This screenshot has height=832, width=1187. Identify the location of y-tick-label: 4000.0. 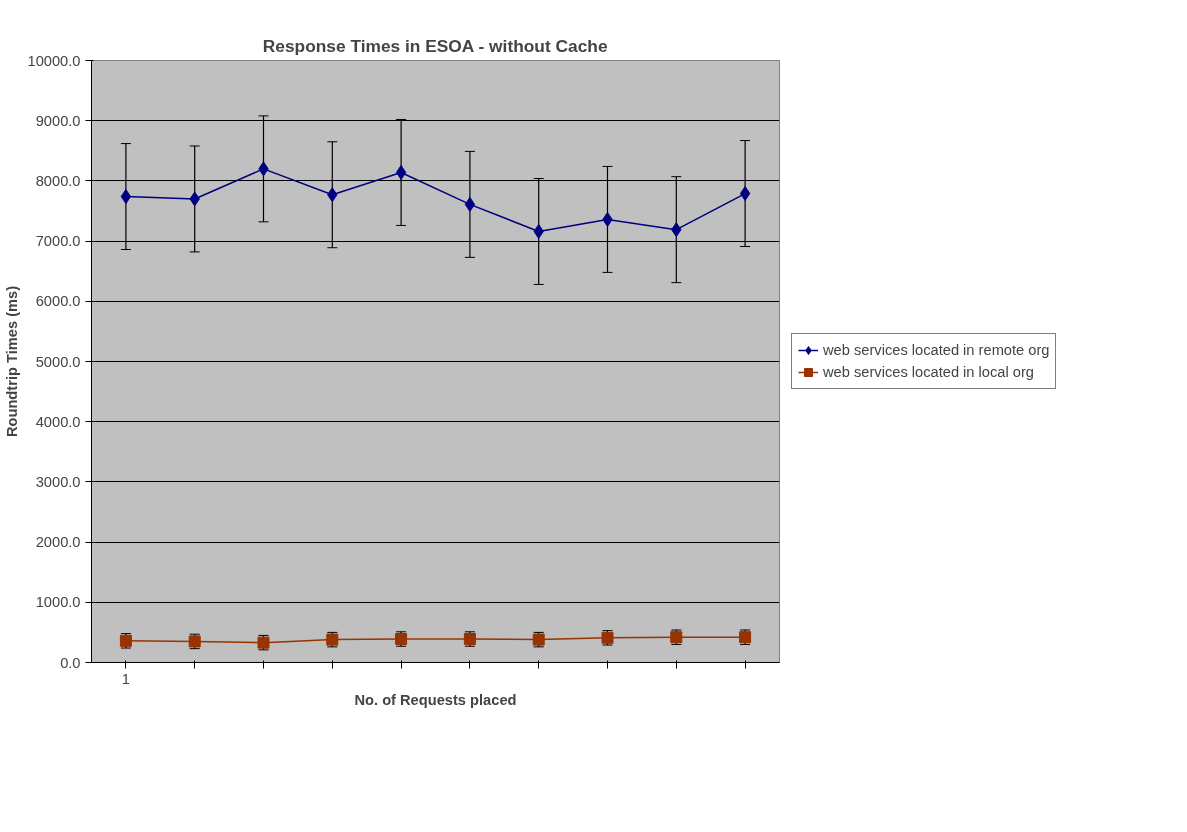
(58, 421).